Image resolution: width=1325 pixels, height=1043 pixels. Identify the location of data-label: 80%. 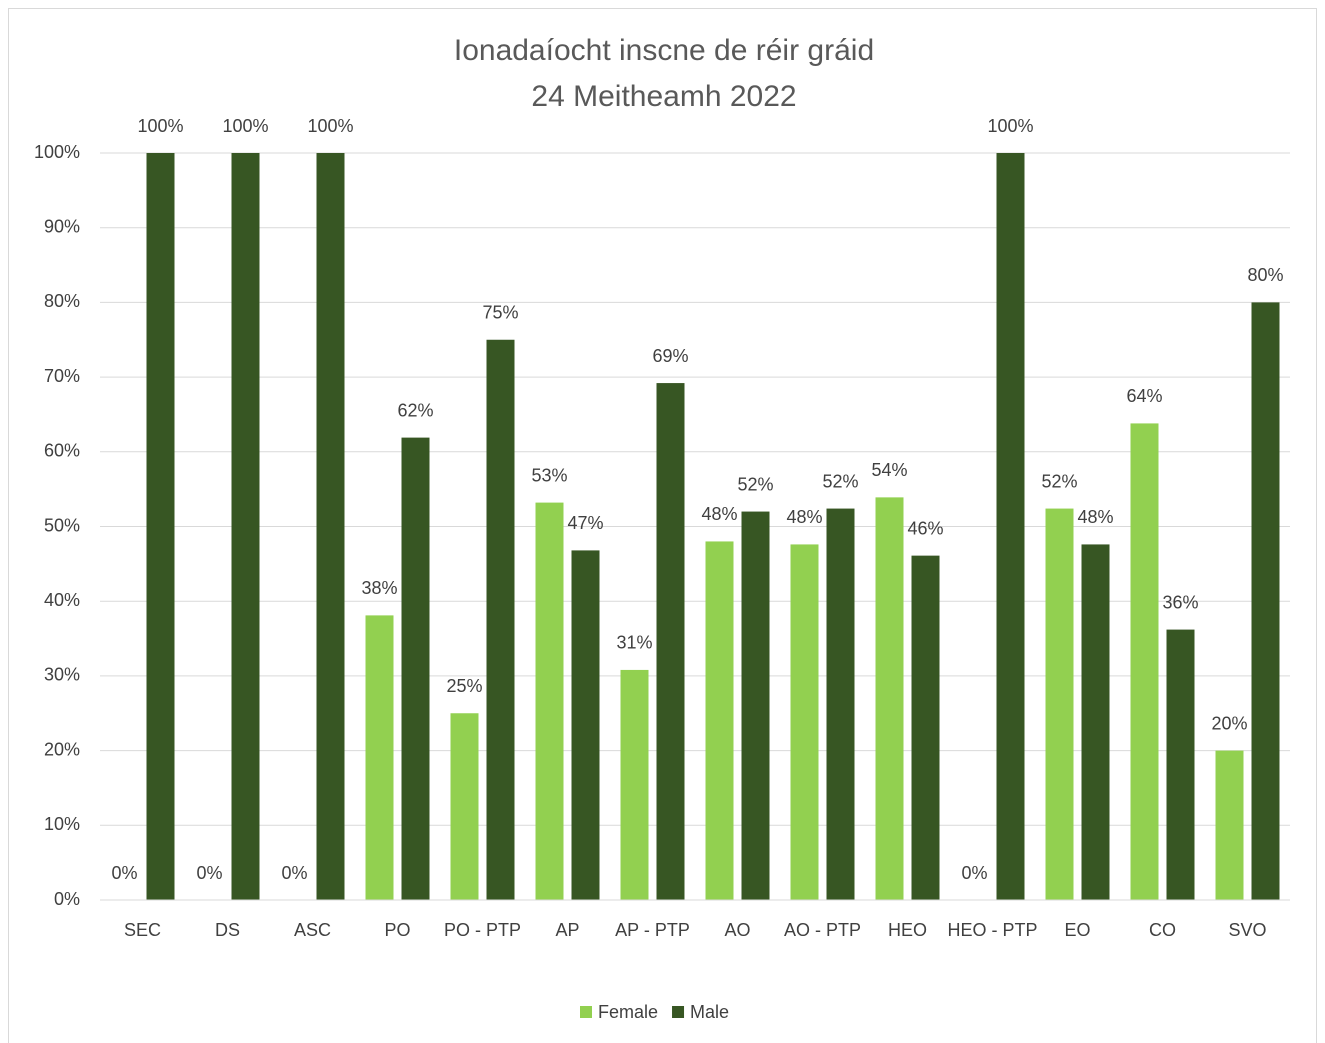
(1265, 275).